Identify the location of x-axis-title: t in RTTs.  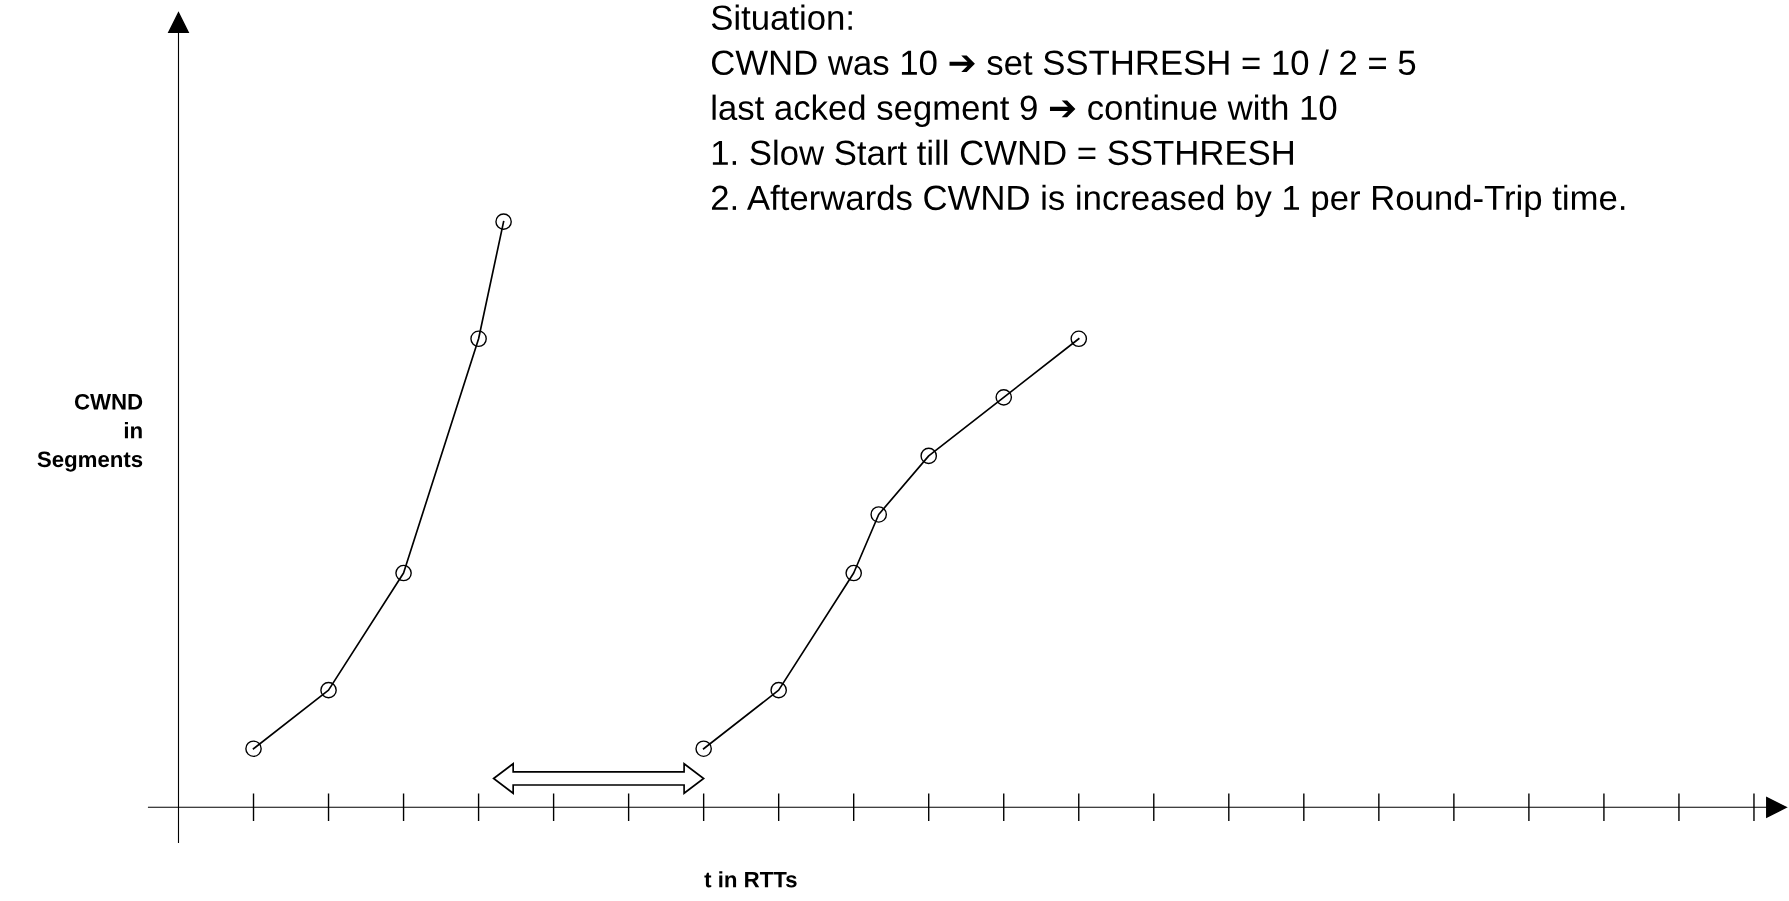
(750, 879).